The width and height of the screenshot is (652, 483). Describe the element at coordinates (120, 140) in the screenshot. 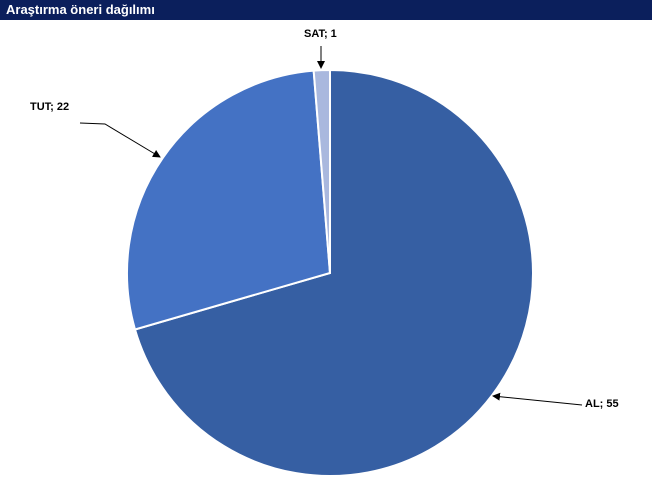

I see `leader-line-tut` at that location.